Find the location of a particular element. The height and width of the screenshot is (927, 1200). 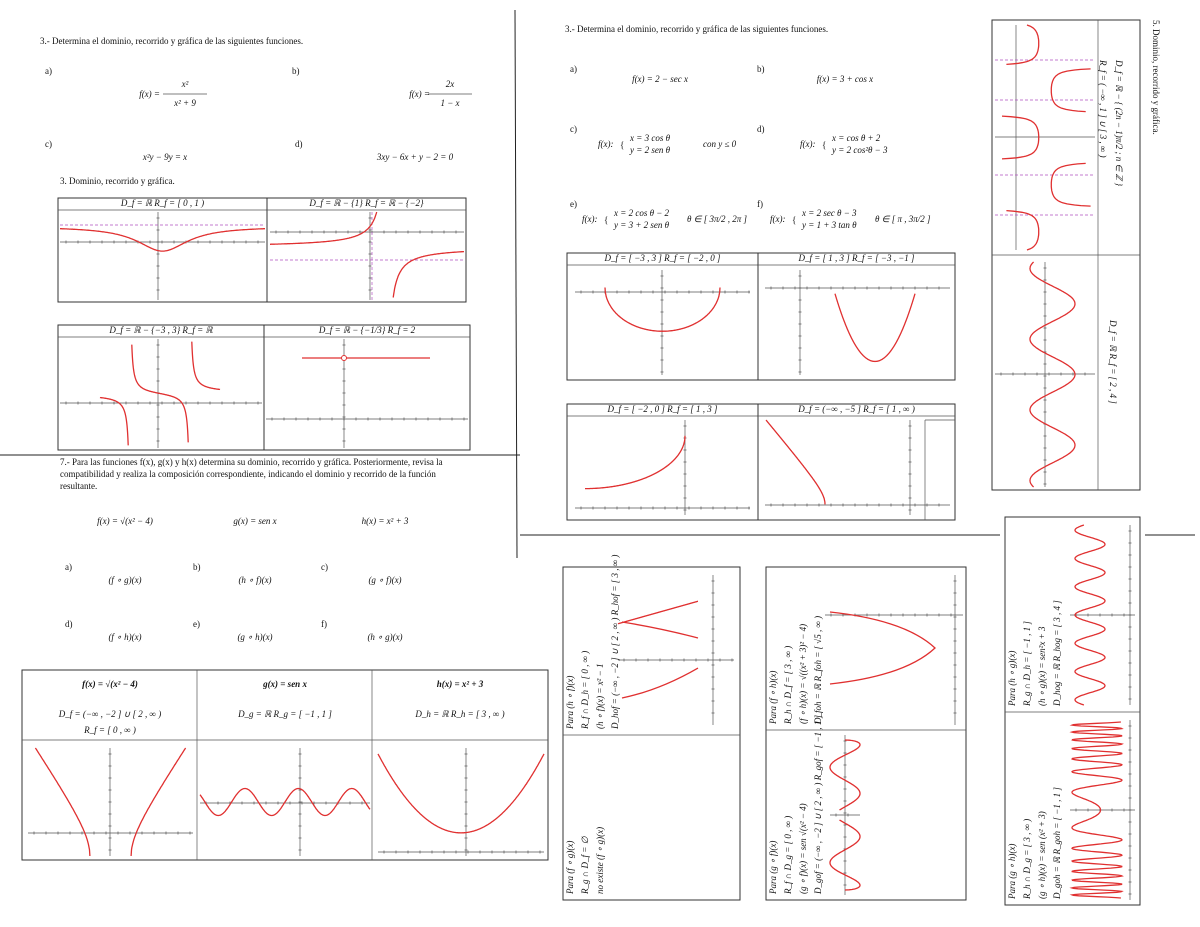

text: con y ≤ 0 is located at coordinates (720, 144).